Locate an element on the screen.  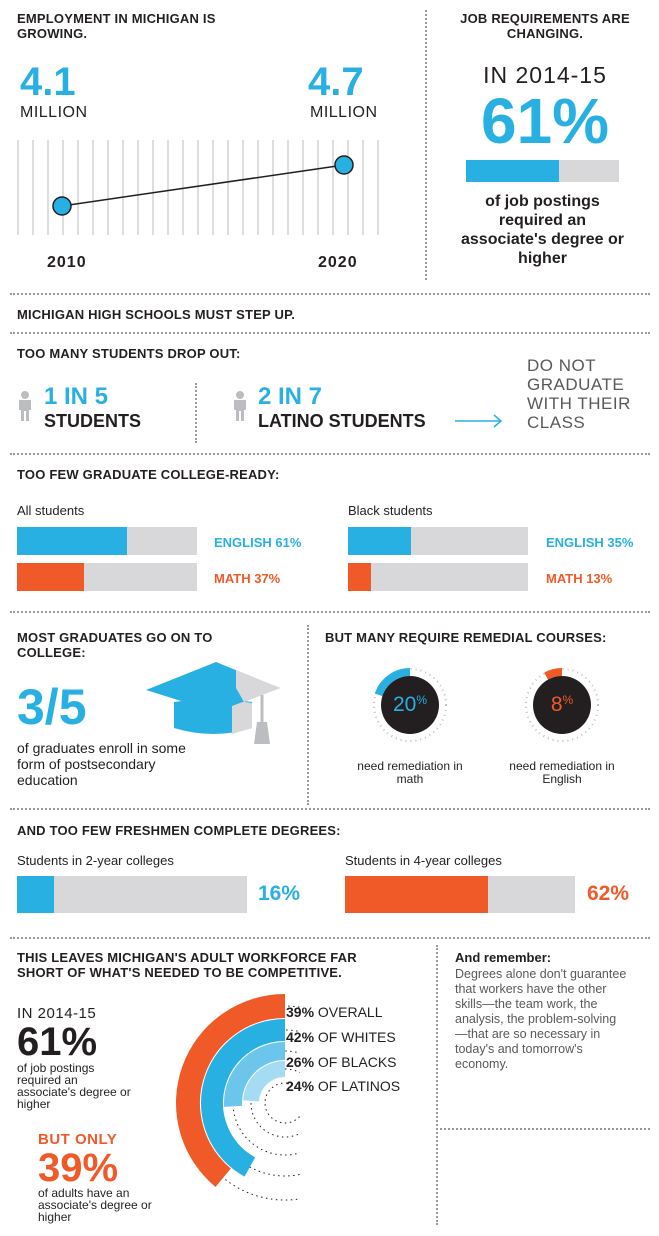
graduation-cap-icon is located at coordinates (213, 703).